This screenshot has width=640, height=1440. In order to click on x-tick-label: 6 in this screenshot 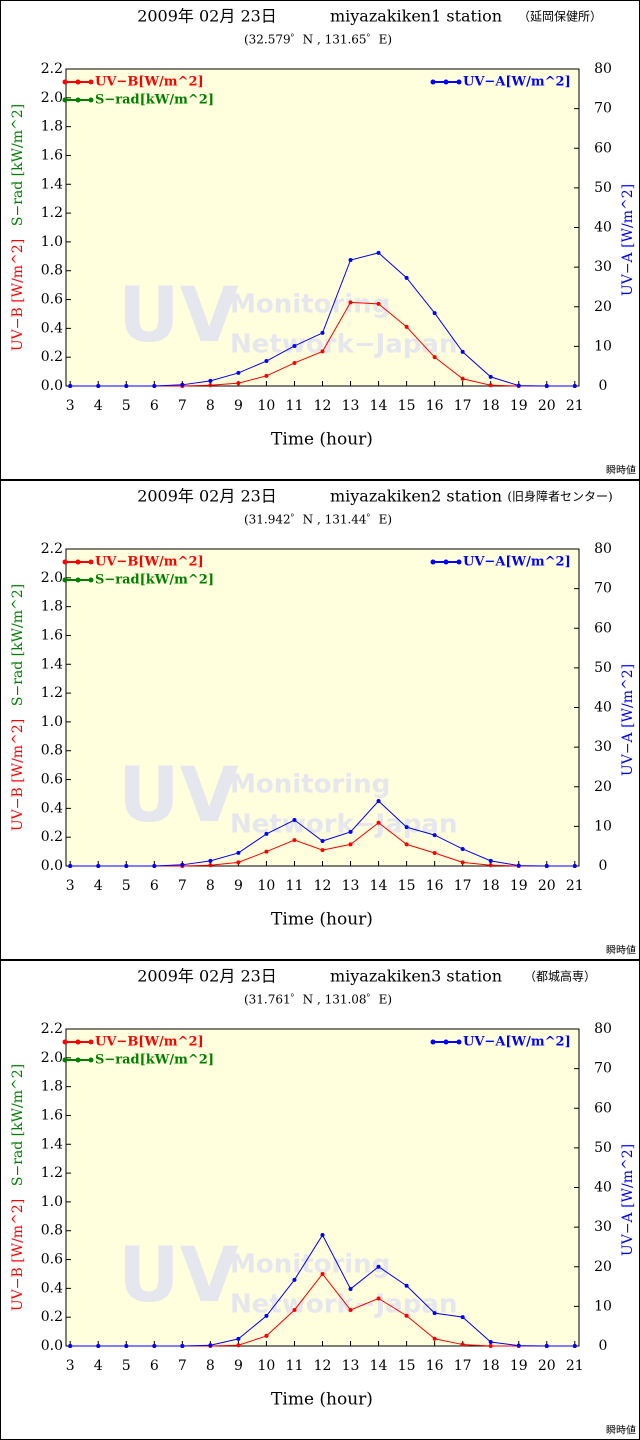, I will do `click(154, 886)`.